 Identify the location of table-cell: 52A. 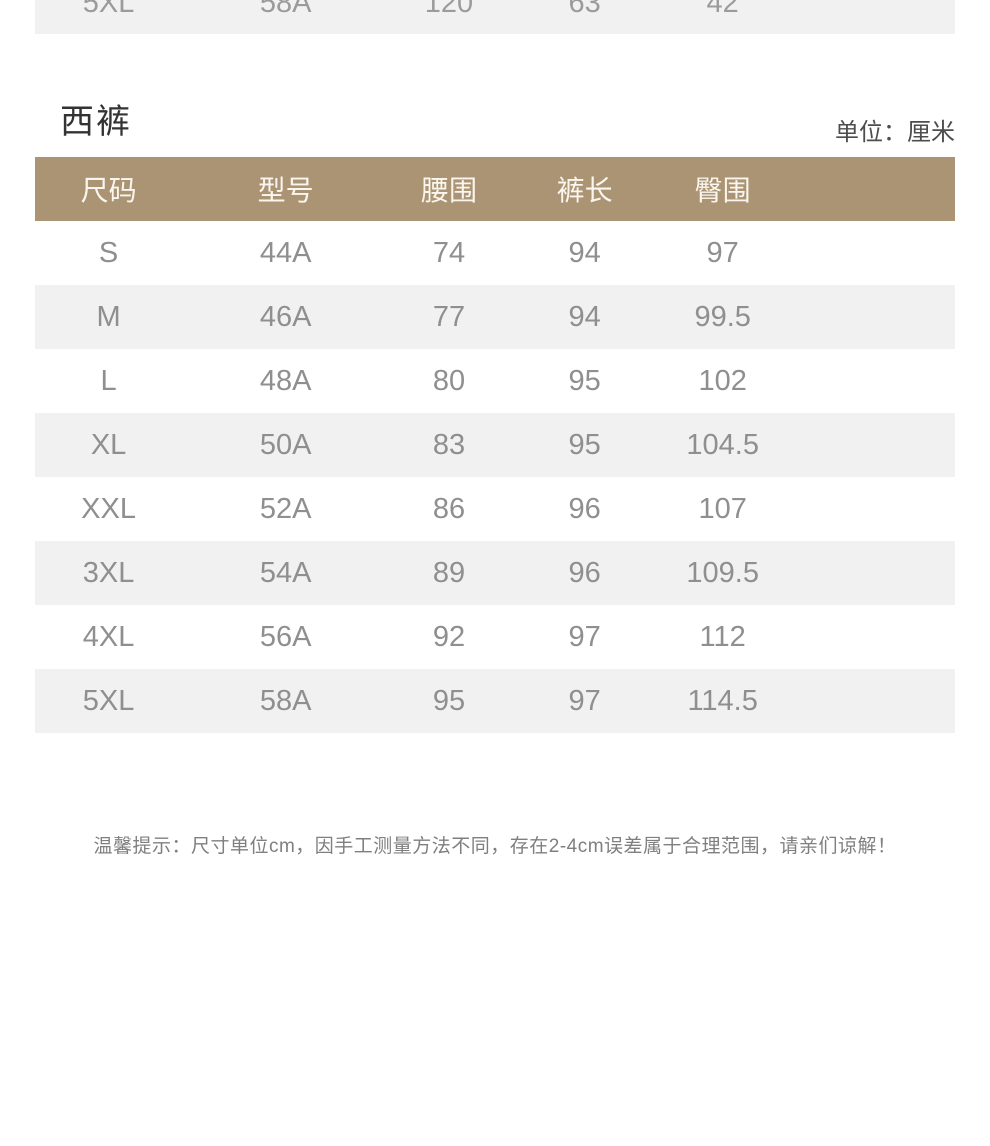
(286, 509).